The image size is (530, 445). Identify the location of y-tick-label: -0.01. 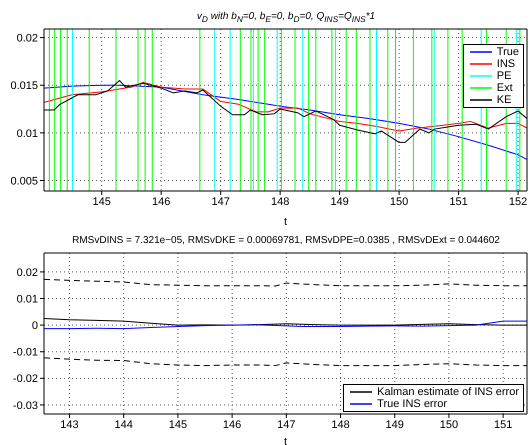
(25, 352).